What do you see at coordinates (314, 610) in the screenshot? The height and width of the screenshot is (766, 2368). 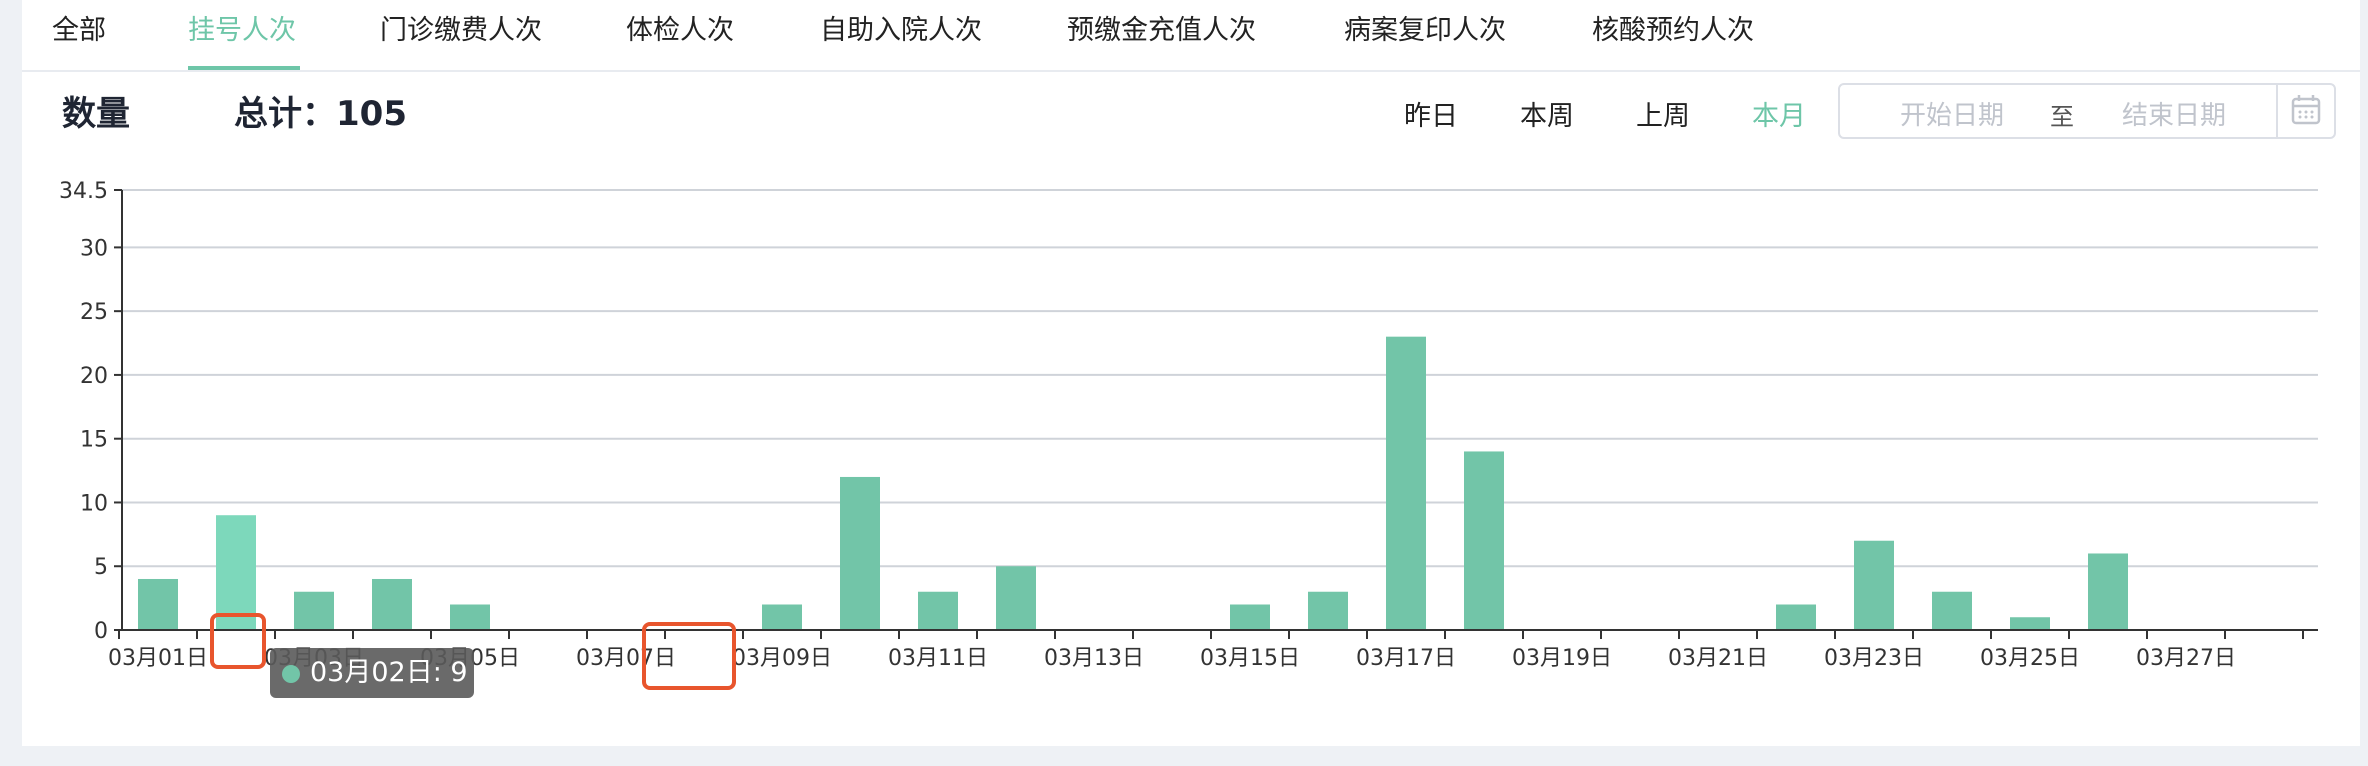 I see `bar-03月03日` at bounding box center [314, 610].